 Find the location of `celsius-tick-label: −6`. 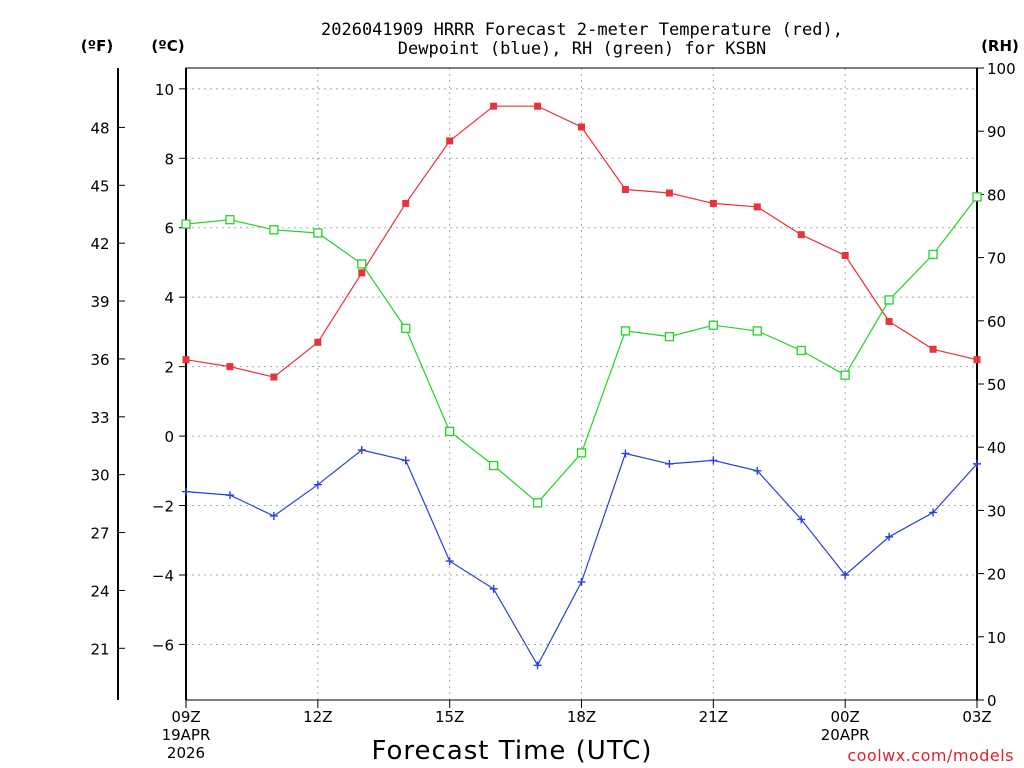

celsius-tick-label: −6 is located at coordinates (163, 645).